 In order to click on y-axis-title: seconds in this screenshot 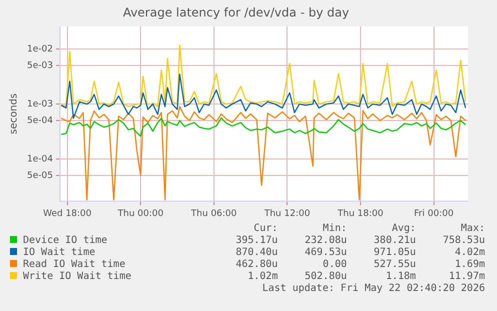, I will do `click(14, 113)`.